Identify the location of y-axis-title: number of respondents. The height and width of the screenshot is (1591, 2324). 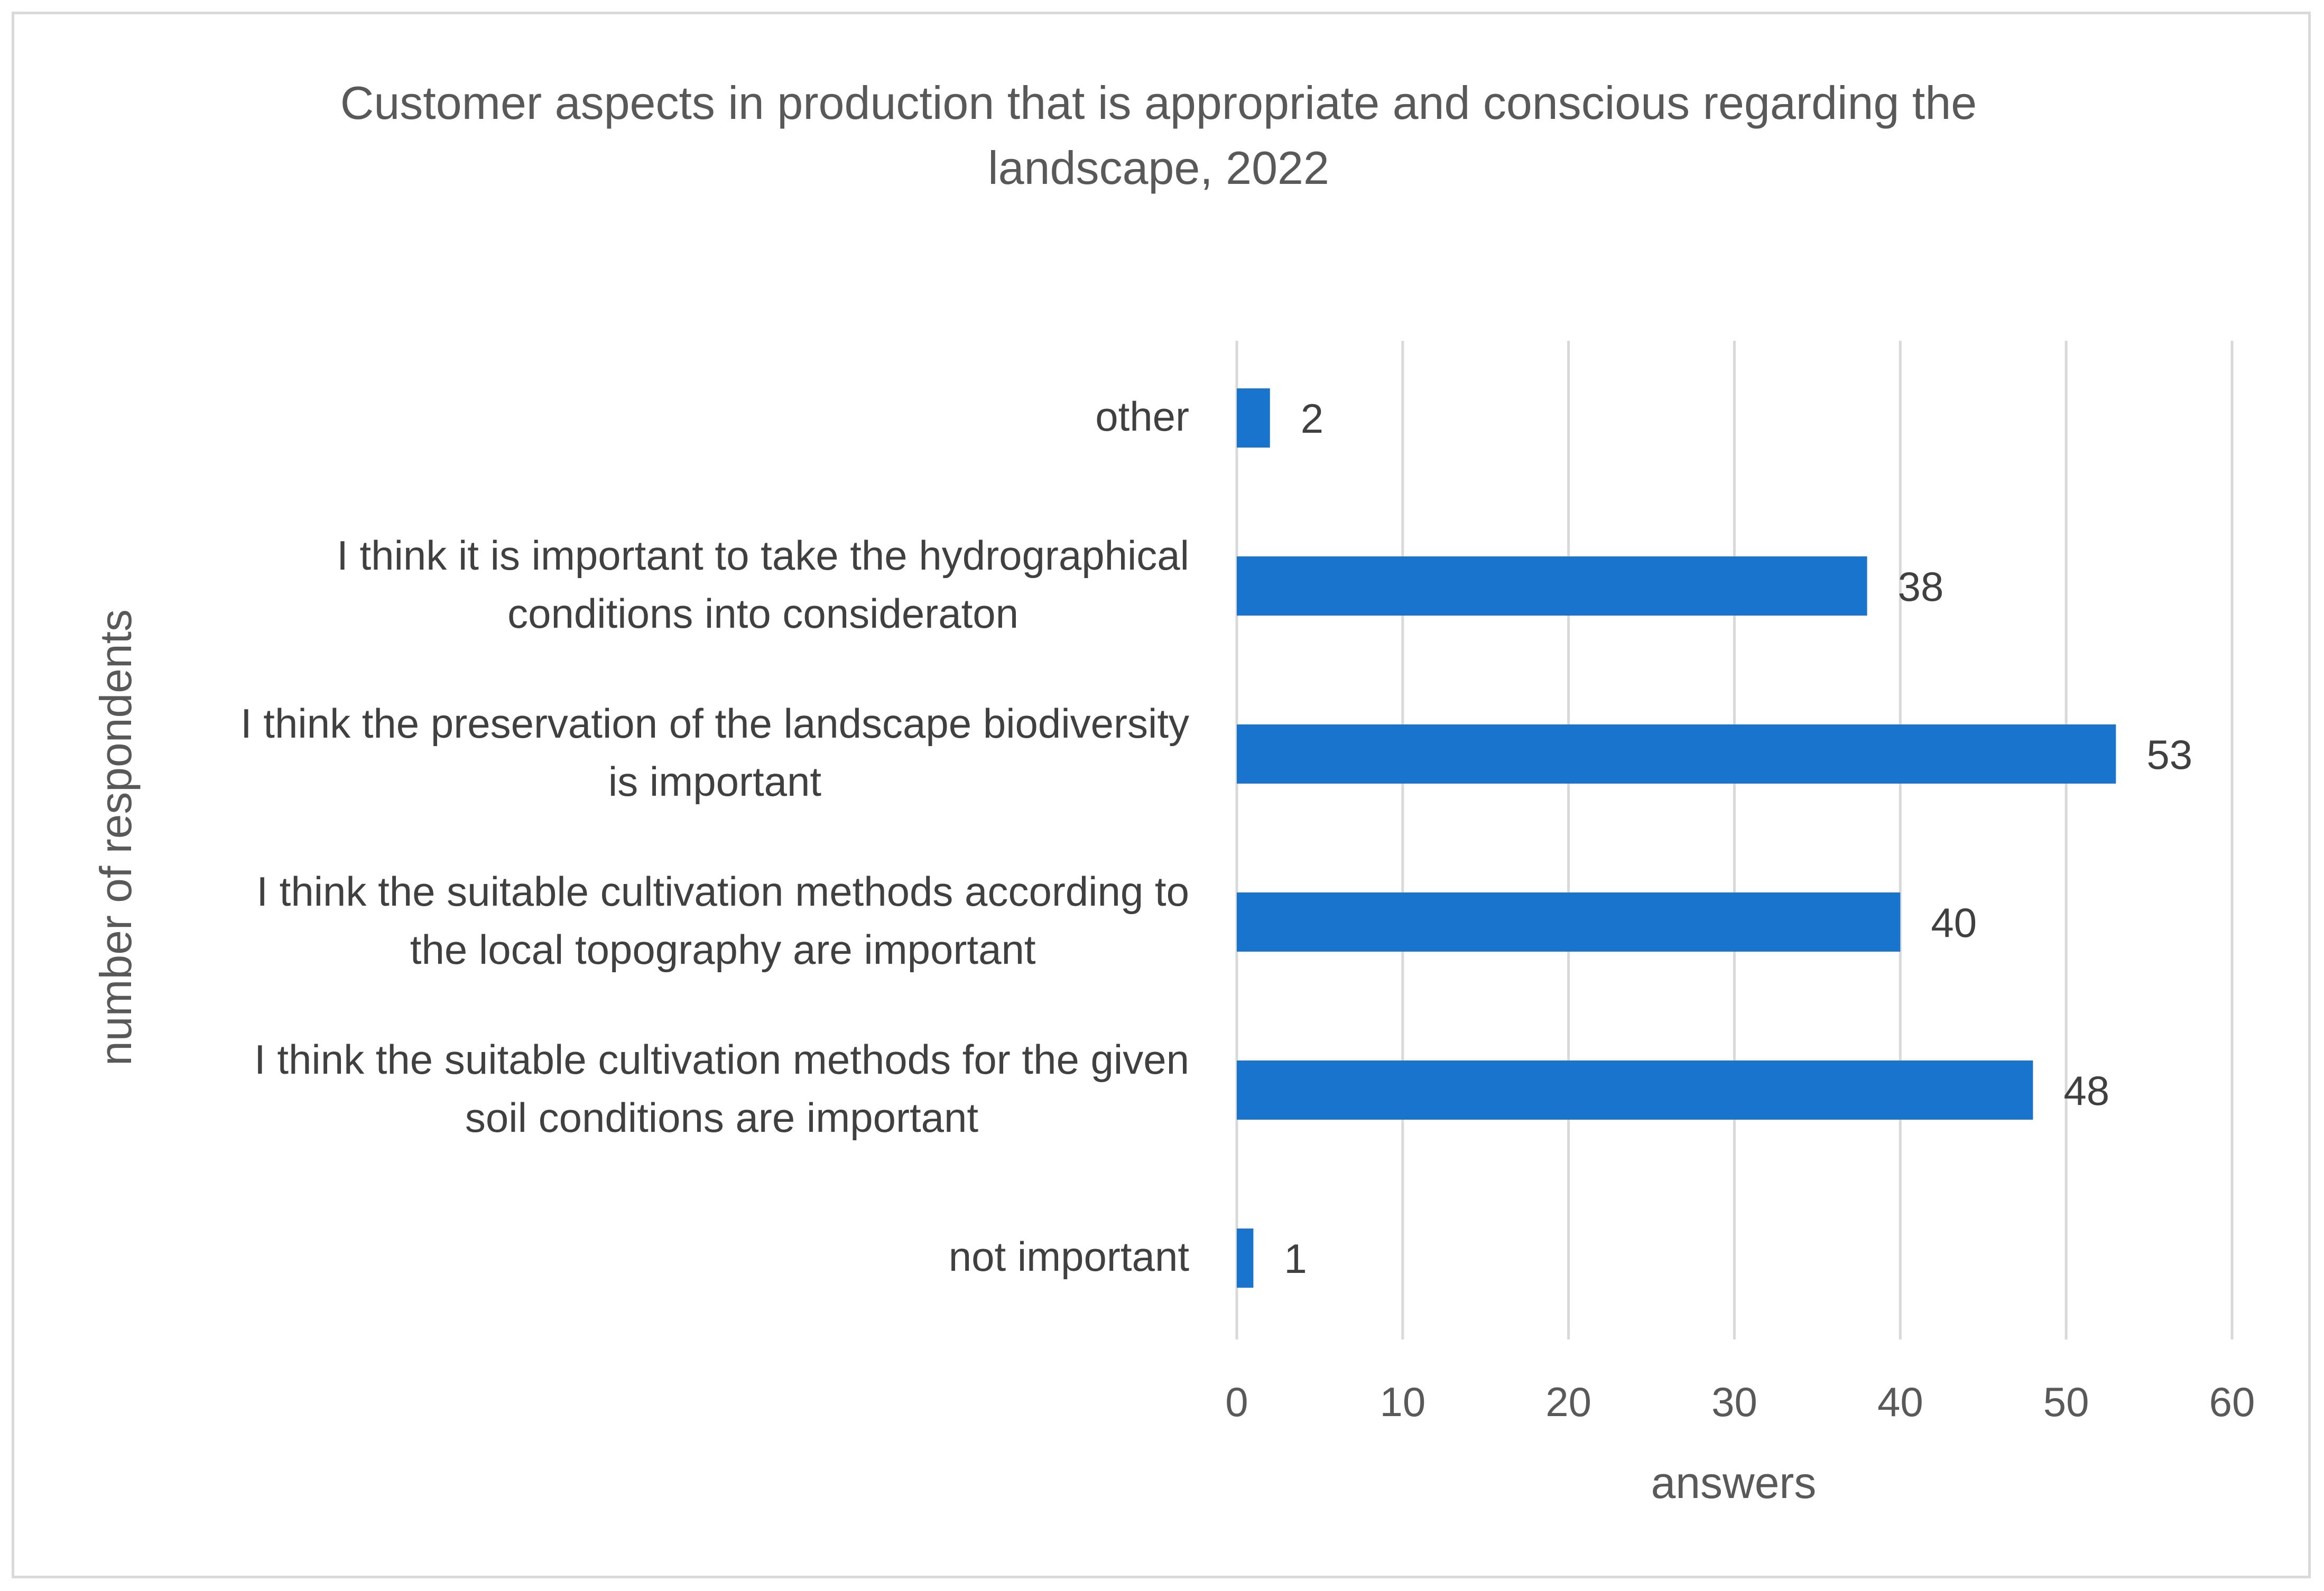
(116, 837).